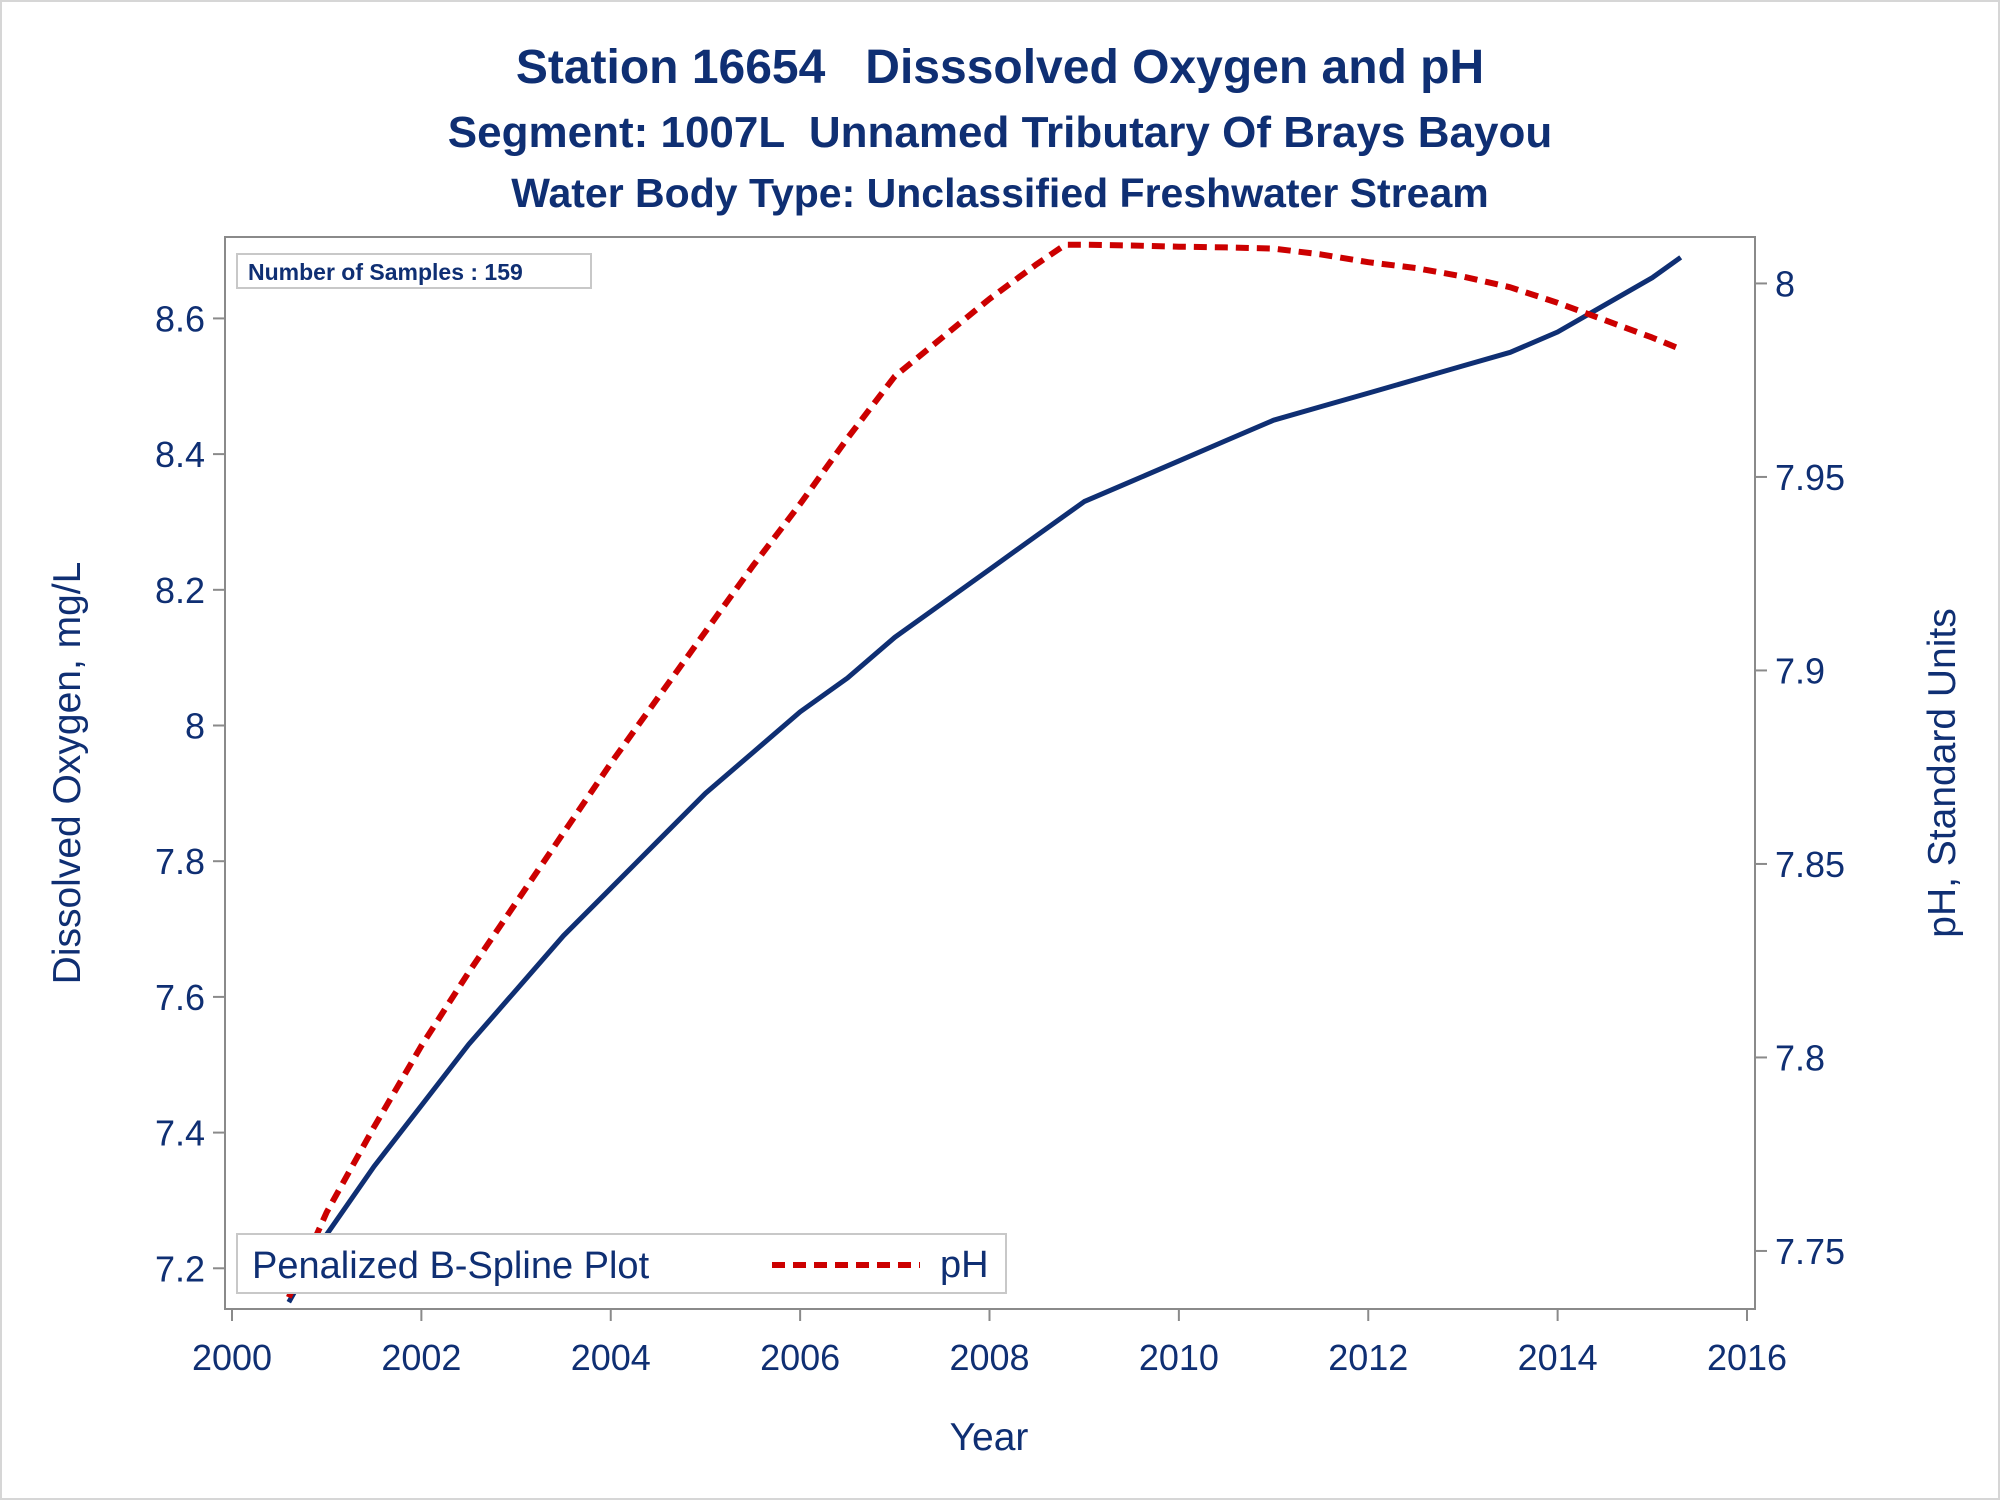 This screenshot has width=2000, height=1500. Describe the element at coordinates (180, 997) in the screenshot. I see `y-left-tick-label: 7.6` at that location.